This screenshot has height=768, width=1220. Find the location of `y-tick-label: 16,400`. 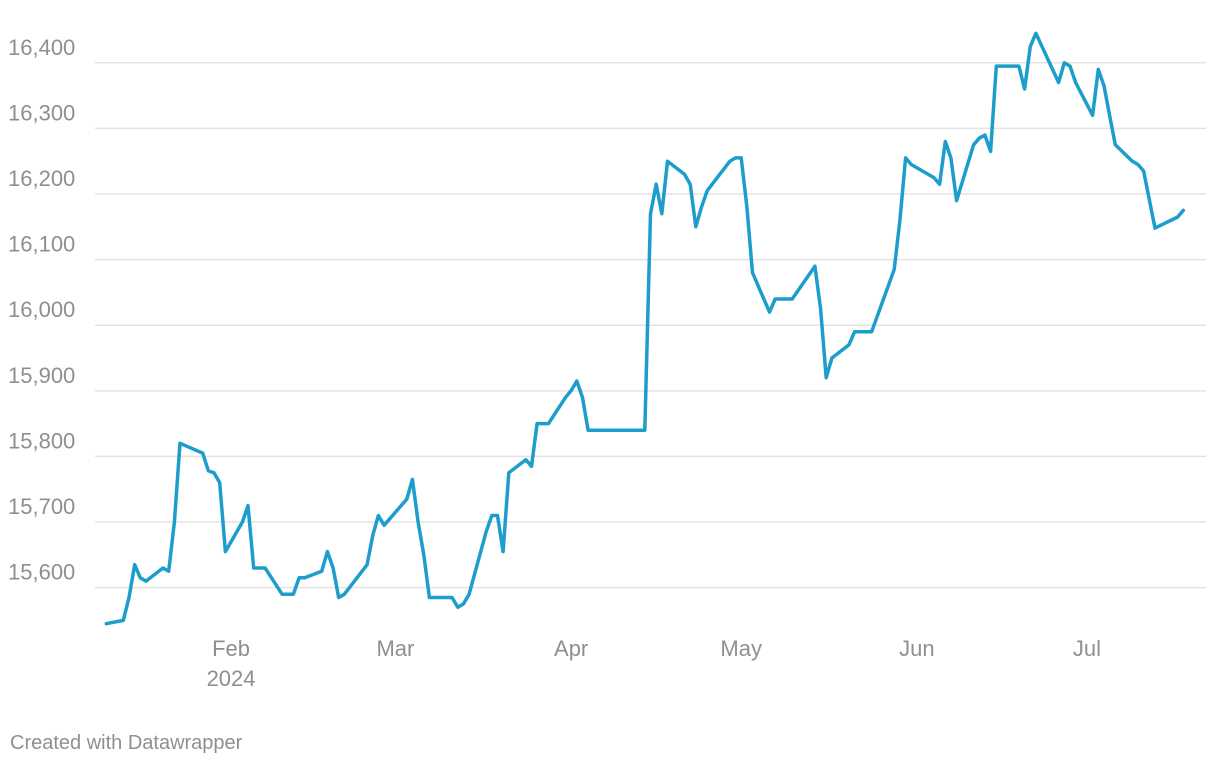

y-tick-label: 16,400 is located at coordinates (41, 47).